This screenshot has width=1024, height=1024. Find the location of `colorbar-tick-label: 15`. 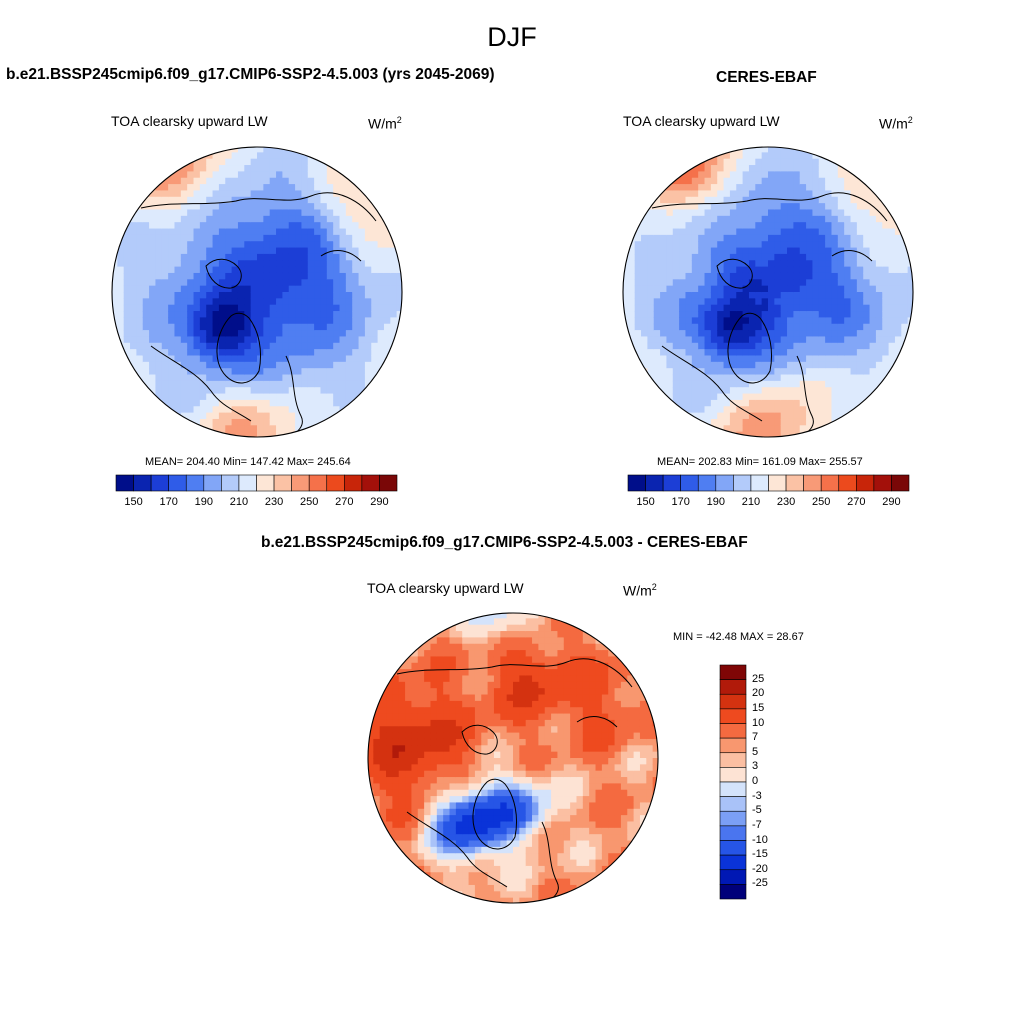

colorbar-tick-label: 15 is located at coordinates (758, 707).